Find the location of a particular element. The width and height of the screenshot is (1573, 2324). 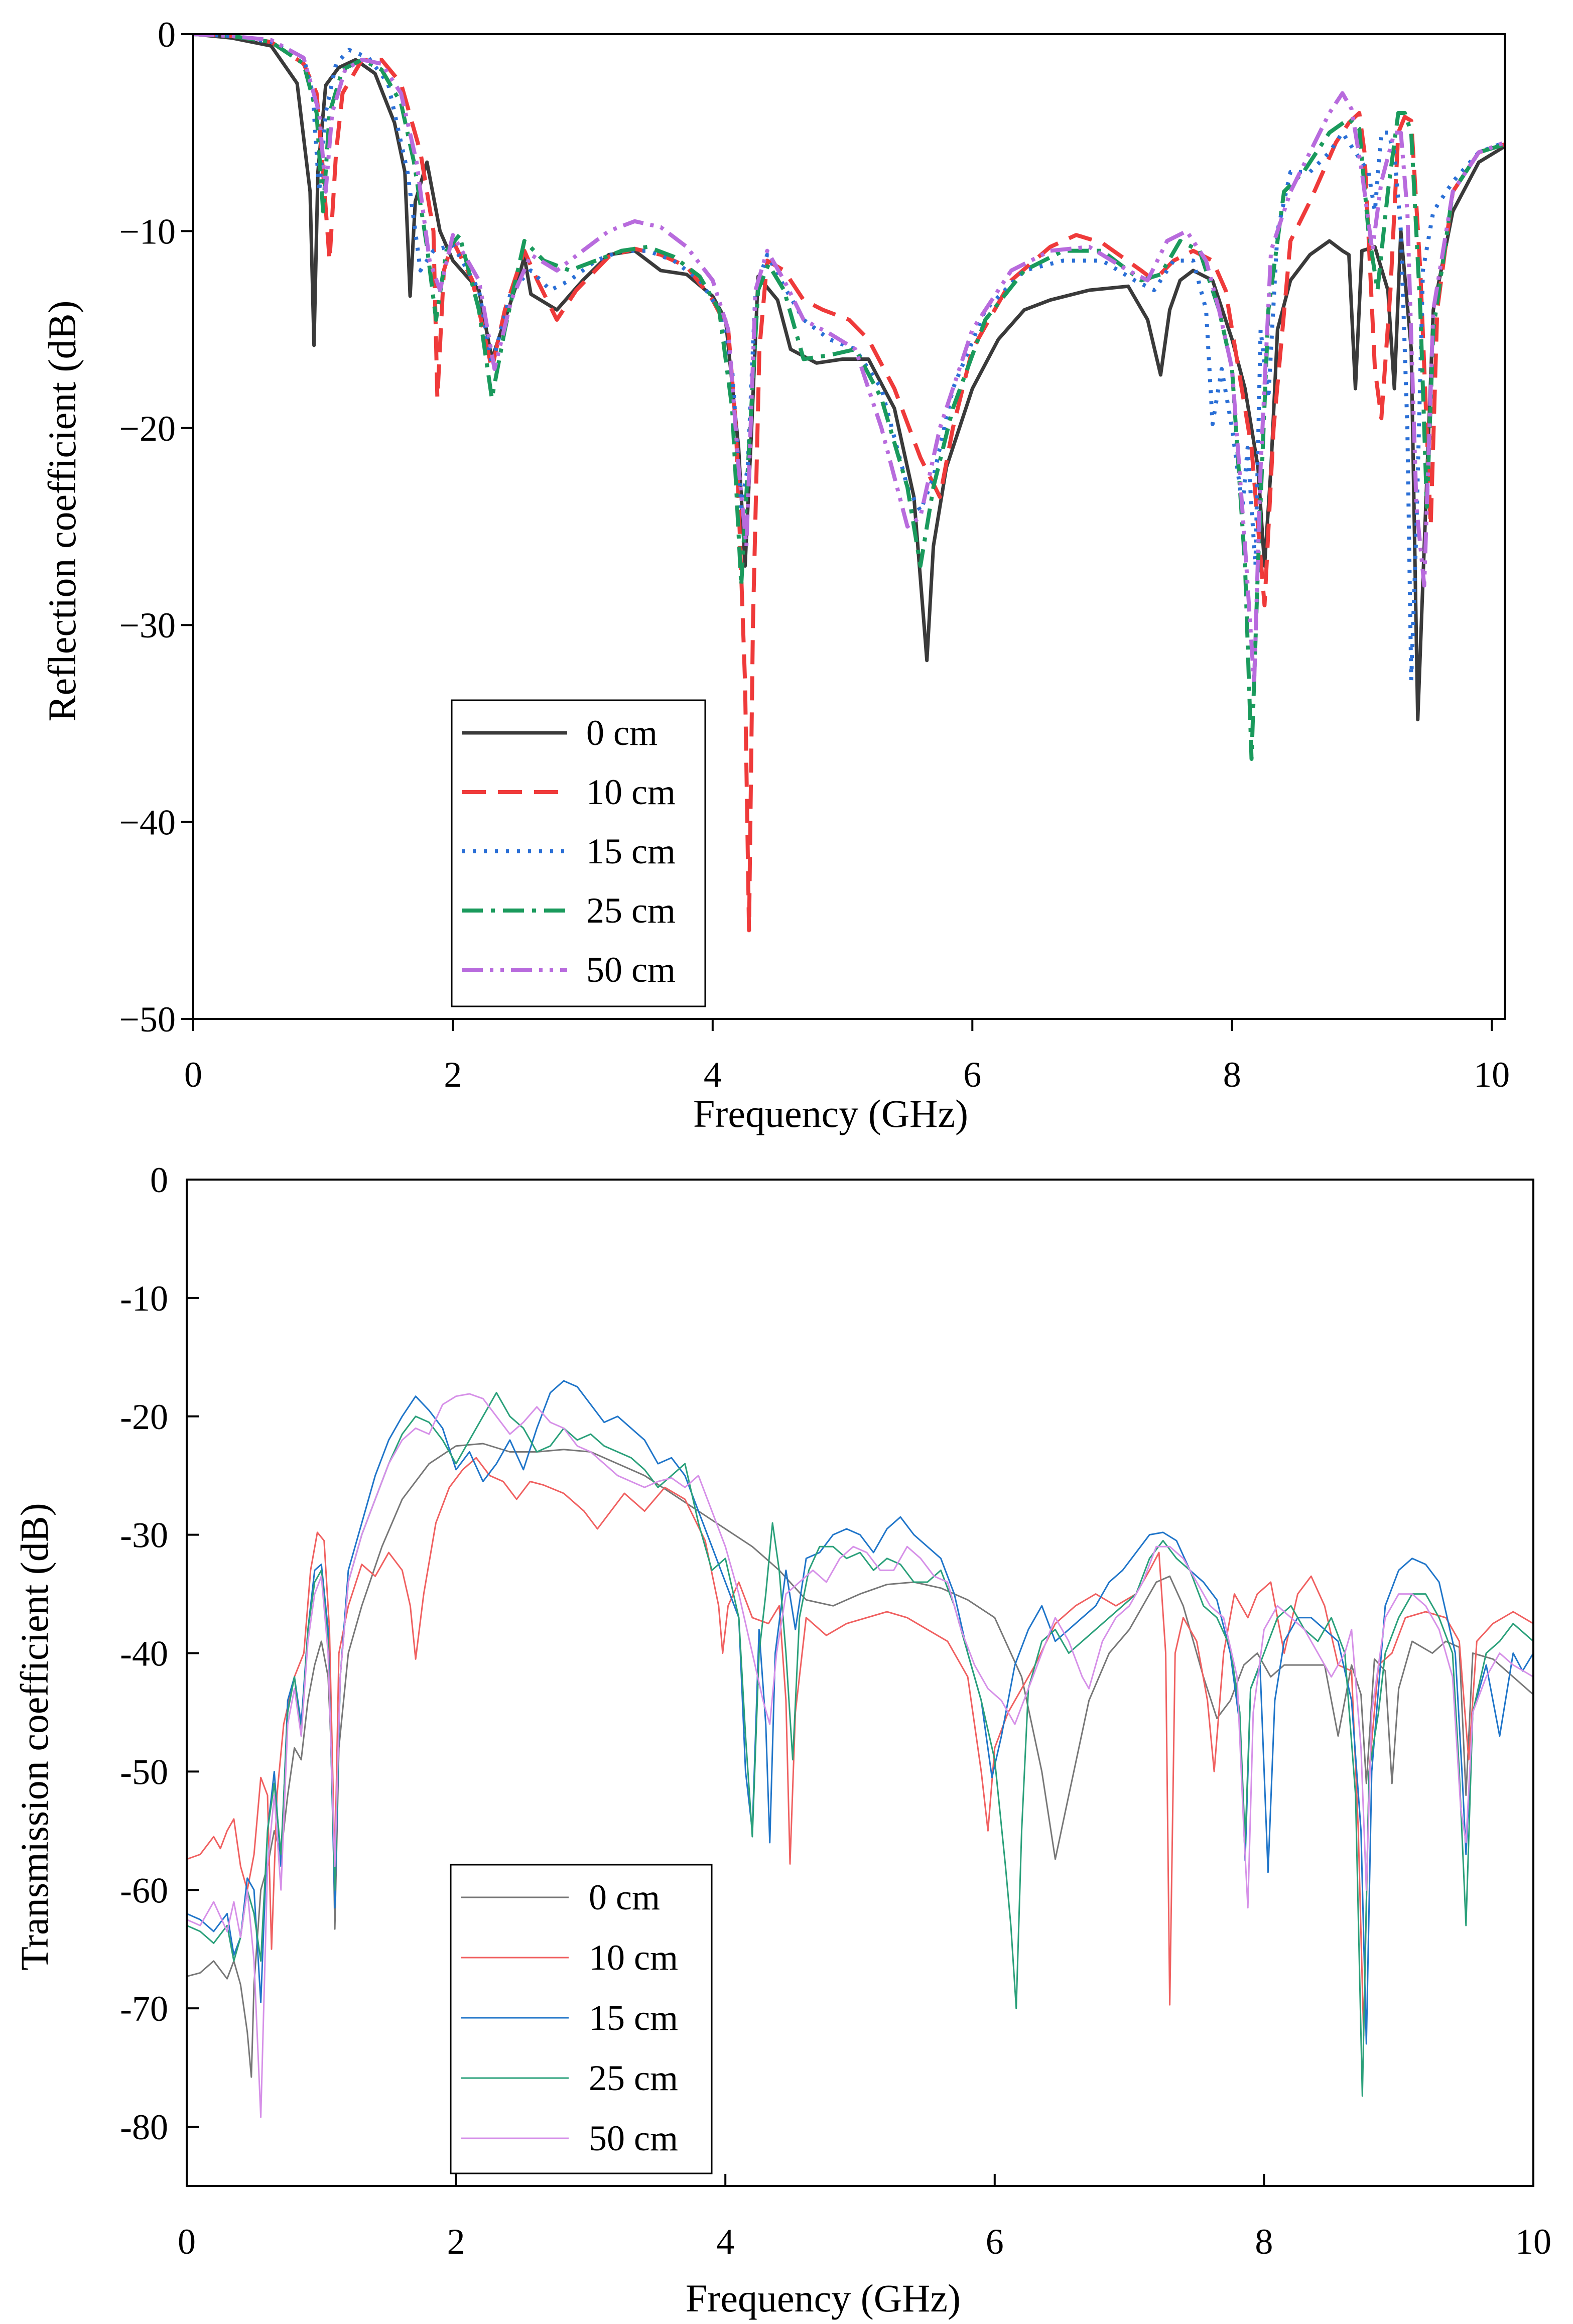

transmission-x-axis-label: Frequency (GHz) is located at coordinates (823, 2298).